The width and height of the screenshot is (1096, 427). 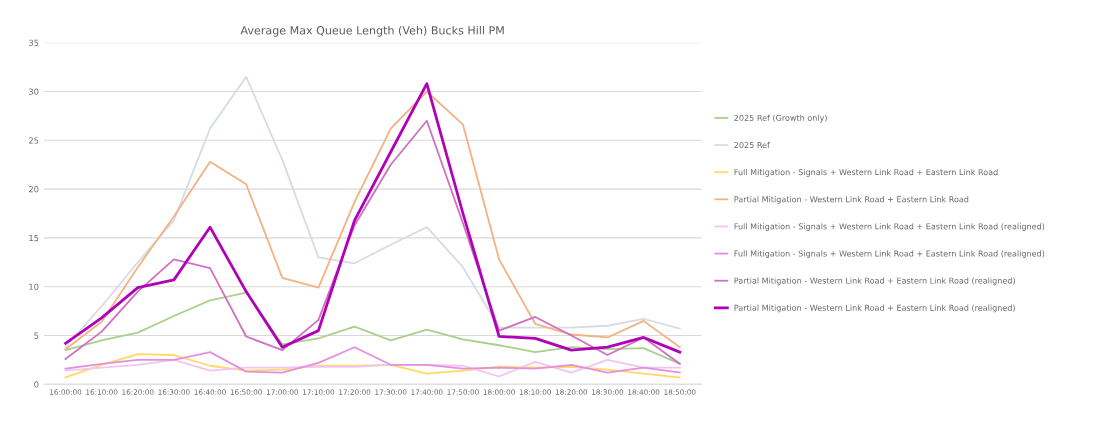 I want to click on y-tick-label: 25, so click(x=33, y=140).